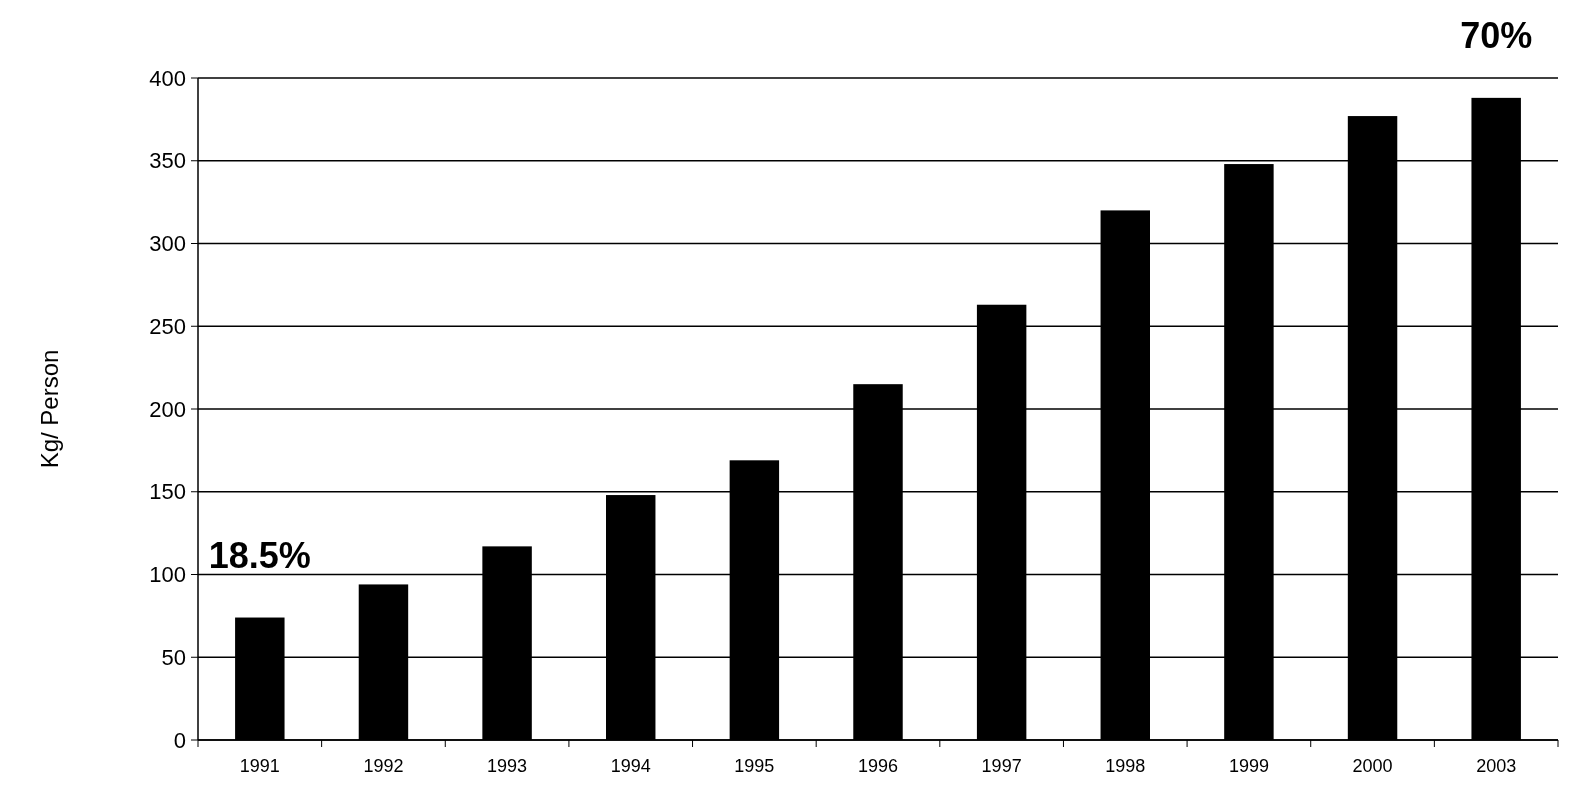  What do you see at coordinates (167, 78) in the screenshot?
I see `y-tick-label: 400` at bounding box center [167, 78].